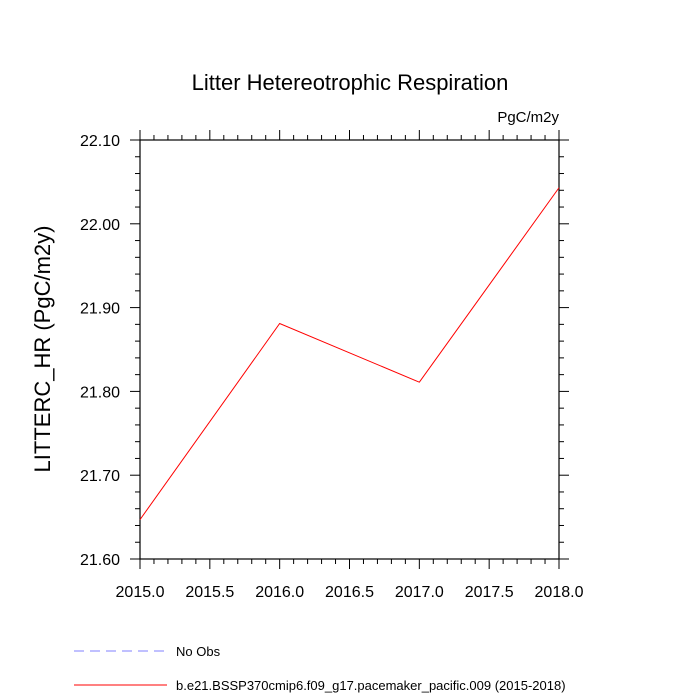 This screenshot has height=700, width=700. Describe the element at coordinates (528, 117) in the screenshot. I see `units-label: PgC/m2y` at that location.